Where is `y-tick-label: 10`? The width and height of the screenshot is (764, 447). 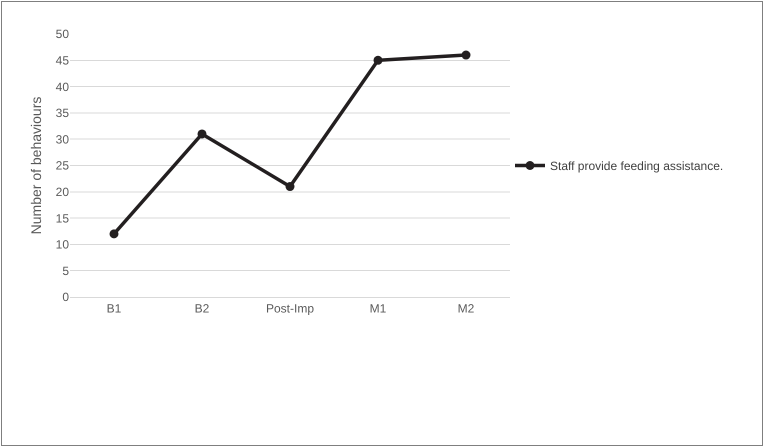 y-tick-label: 10 is located at coordinates (63, 245).